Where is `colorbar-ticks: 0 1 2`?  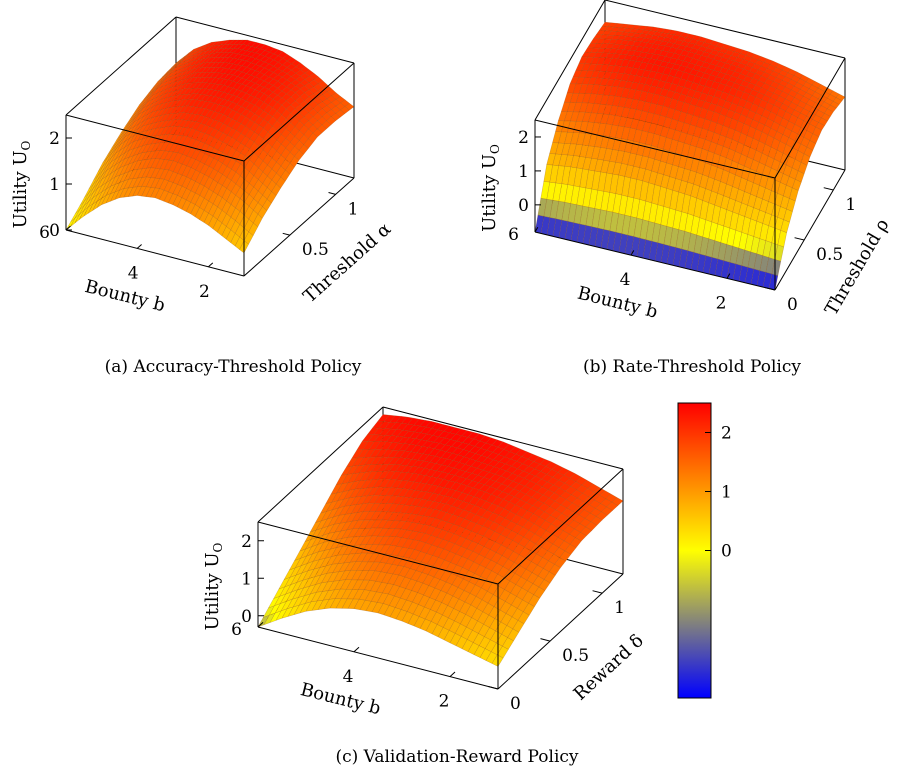 colorbar-ticks: 0 1 2 is located at coordinates (718, 493).